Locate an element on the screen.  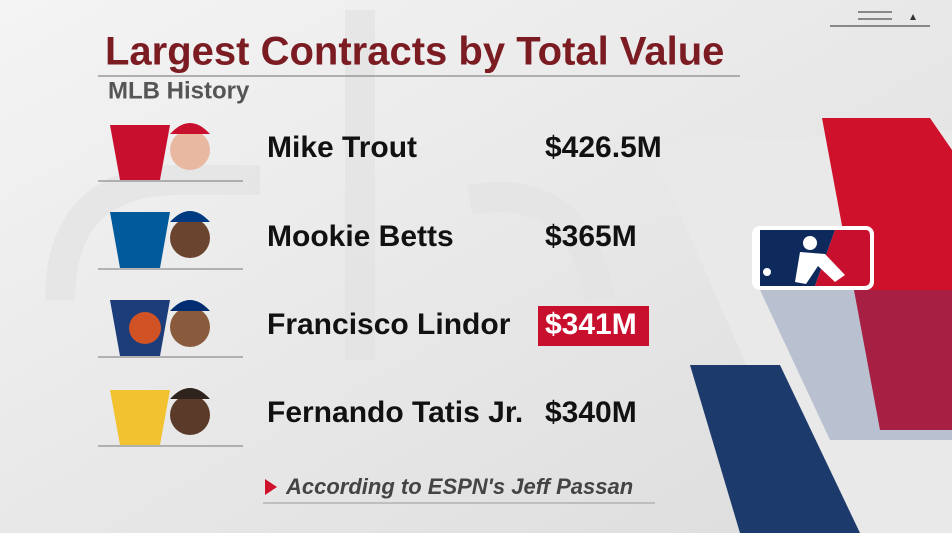
row: Fernando Tatis Jr. $340M is located at coordinates (367, 417).